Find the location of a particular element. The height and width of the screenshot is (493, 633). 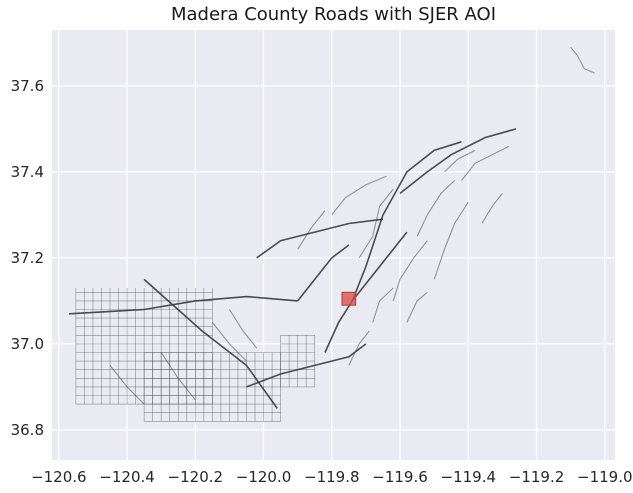

y-tick-label: 37.0 is located at coordinates (27, 344).